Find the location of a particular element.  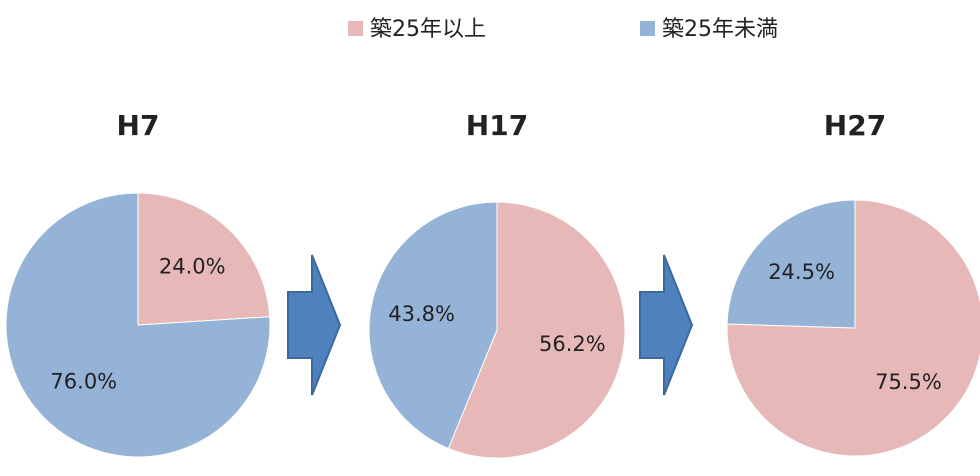

data-label: 43.8% is located at coordinates (421, 314).